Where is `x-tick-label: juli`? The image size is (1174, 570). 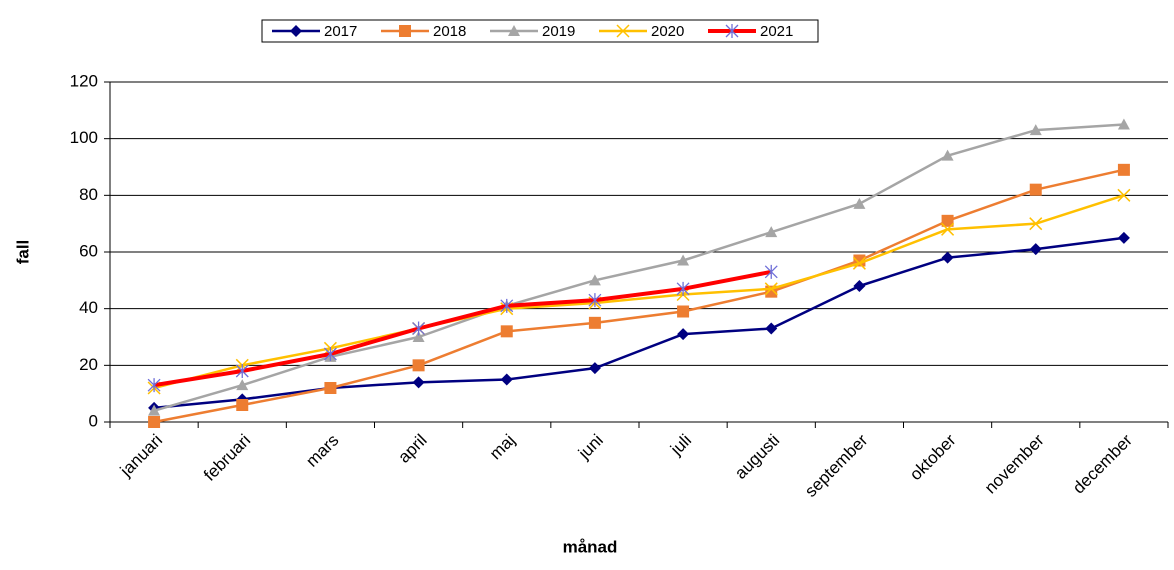
x-tick-label: juli is located at coordinates (680, 445).